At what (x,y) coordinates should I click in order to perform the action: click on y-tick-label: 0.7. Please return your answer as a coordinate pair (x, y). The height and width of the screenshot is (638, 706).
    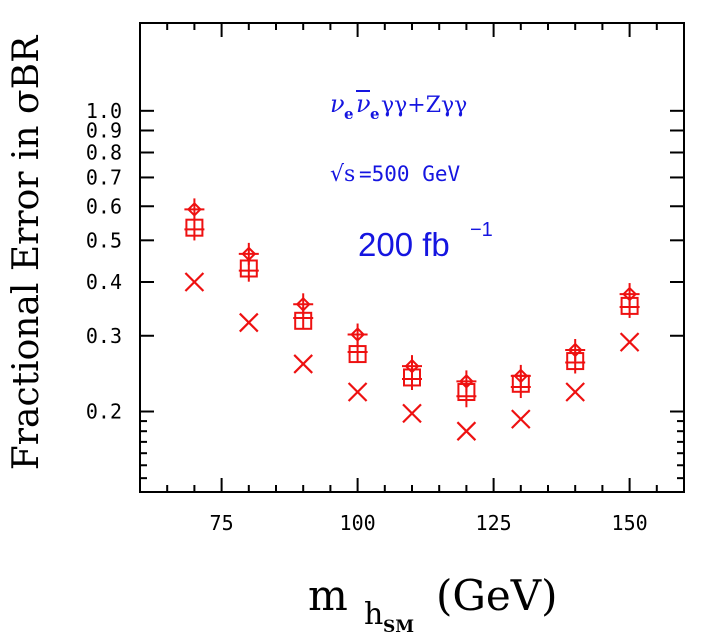
    Looking at the image, I should click on (104, 177).